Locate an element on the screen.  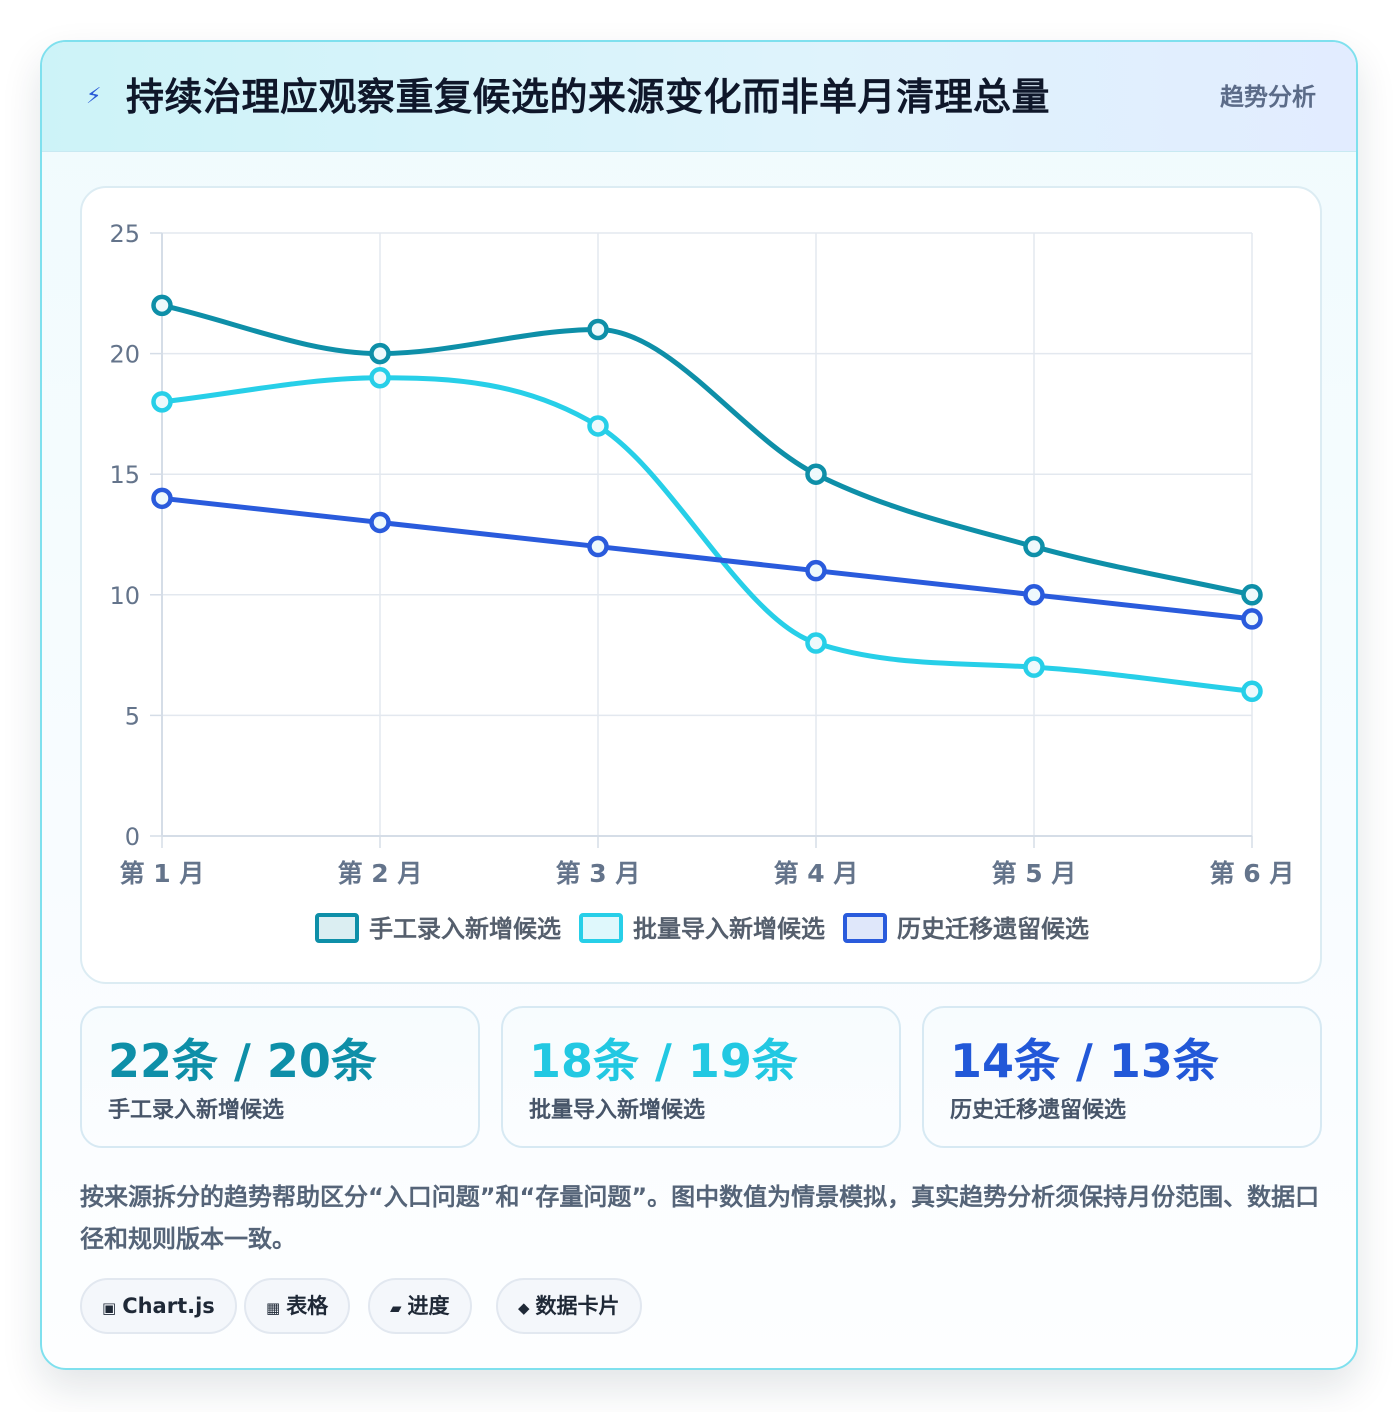
legend-label: 批量导入新增候选 is located at coordinates (729, 929).